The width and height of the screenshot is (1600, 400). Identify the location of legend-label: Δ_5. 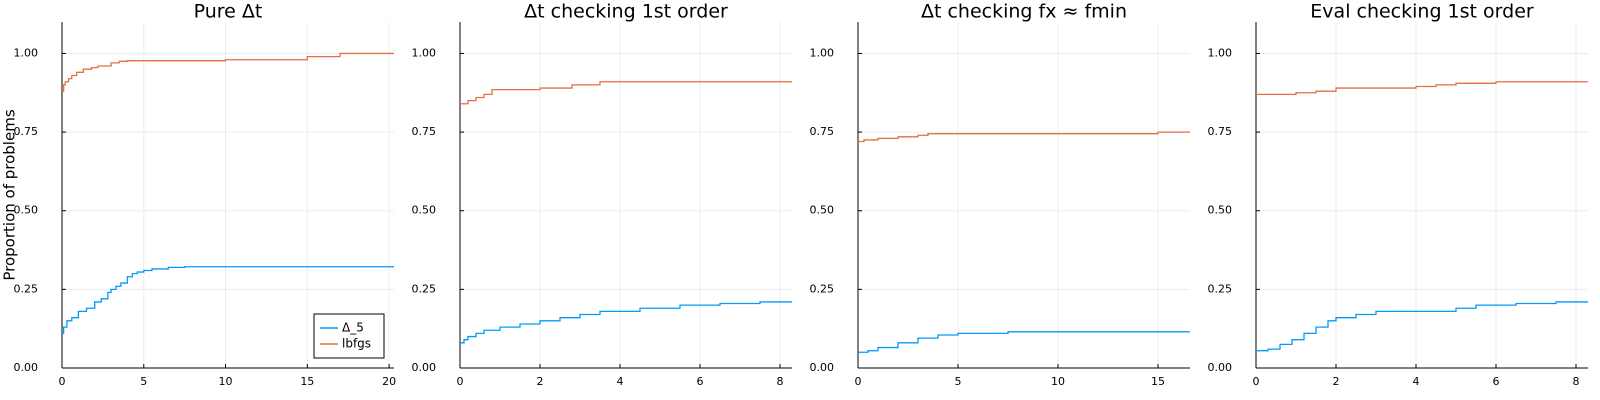
(353, 328).